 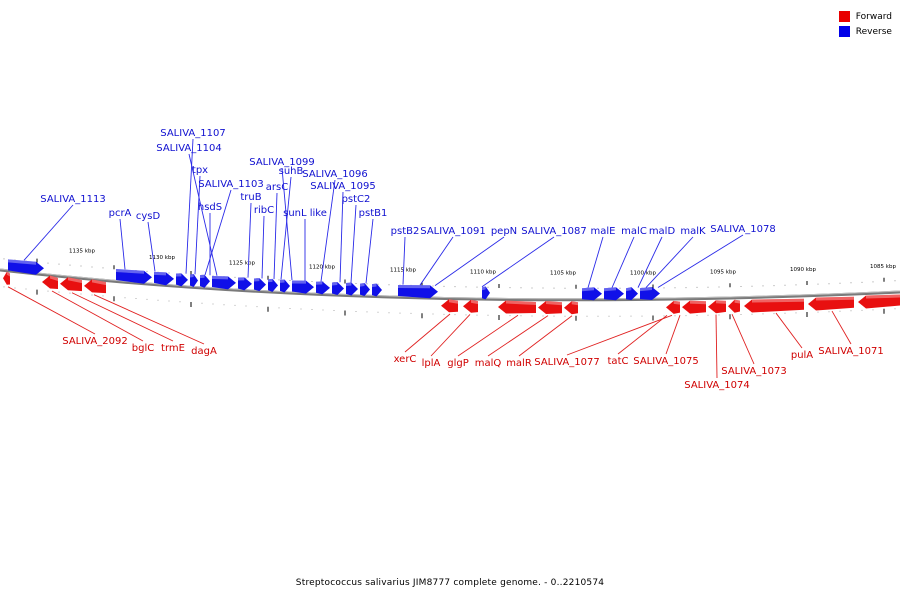 I want to click on scale-label: 1100 kbp, so click(x=643, y=274).